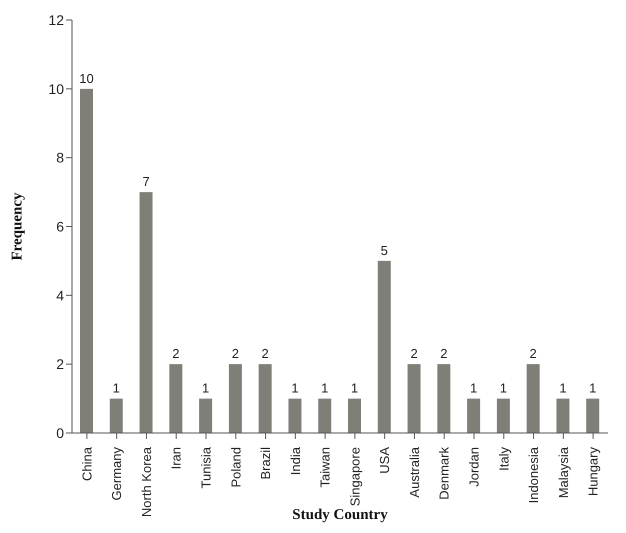  Describe the element at coordinates (354, 476) in the screenshot. I see `x-tick-label: Singapore` at that location.